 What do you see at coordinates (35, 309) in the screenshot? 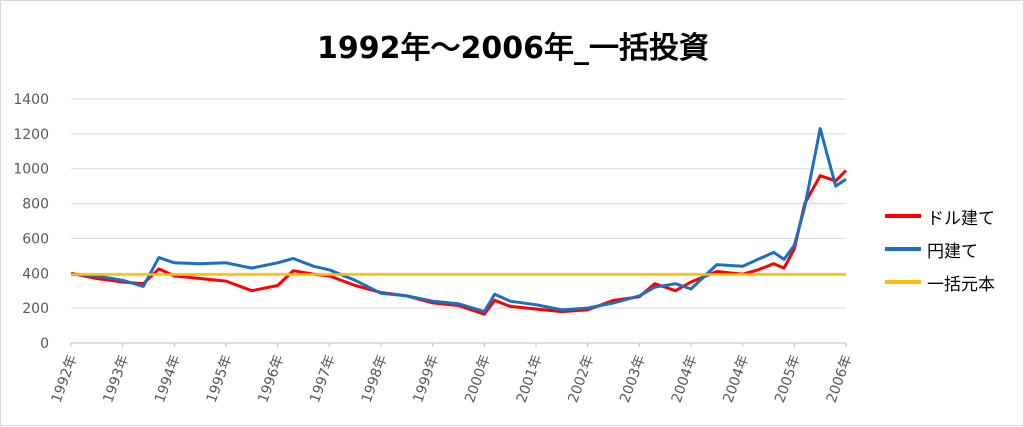
I see `y-tick-label: 200` at bounding box center [35, 309].